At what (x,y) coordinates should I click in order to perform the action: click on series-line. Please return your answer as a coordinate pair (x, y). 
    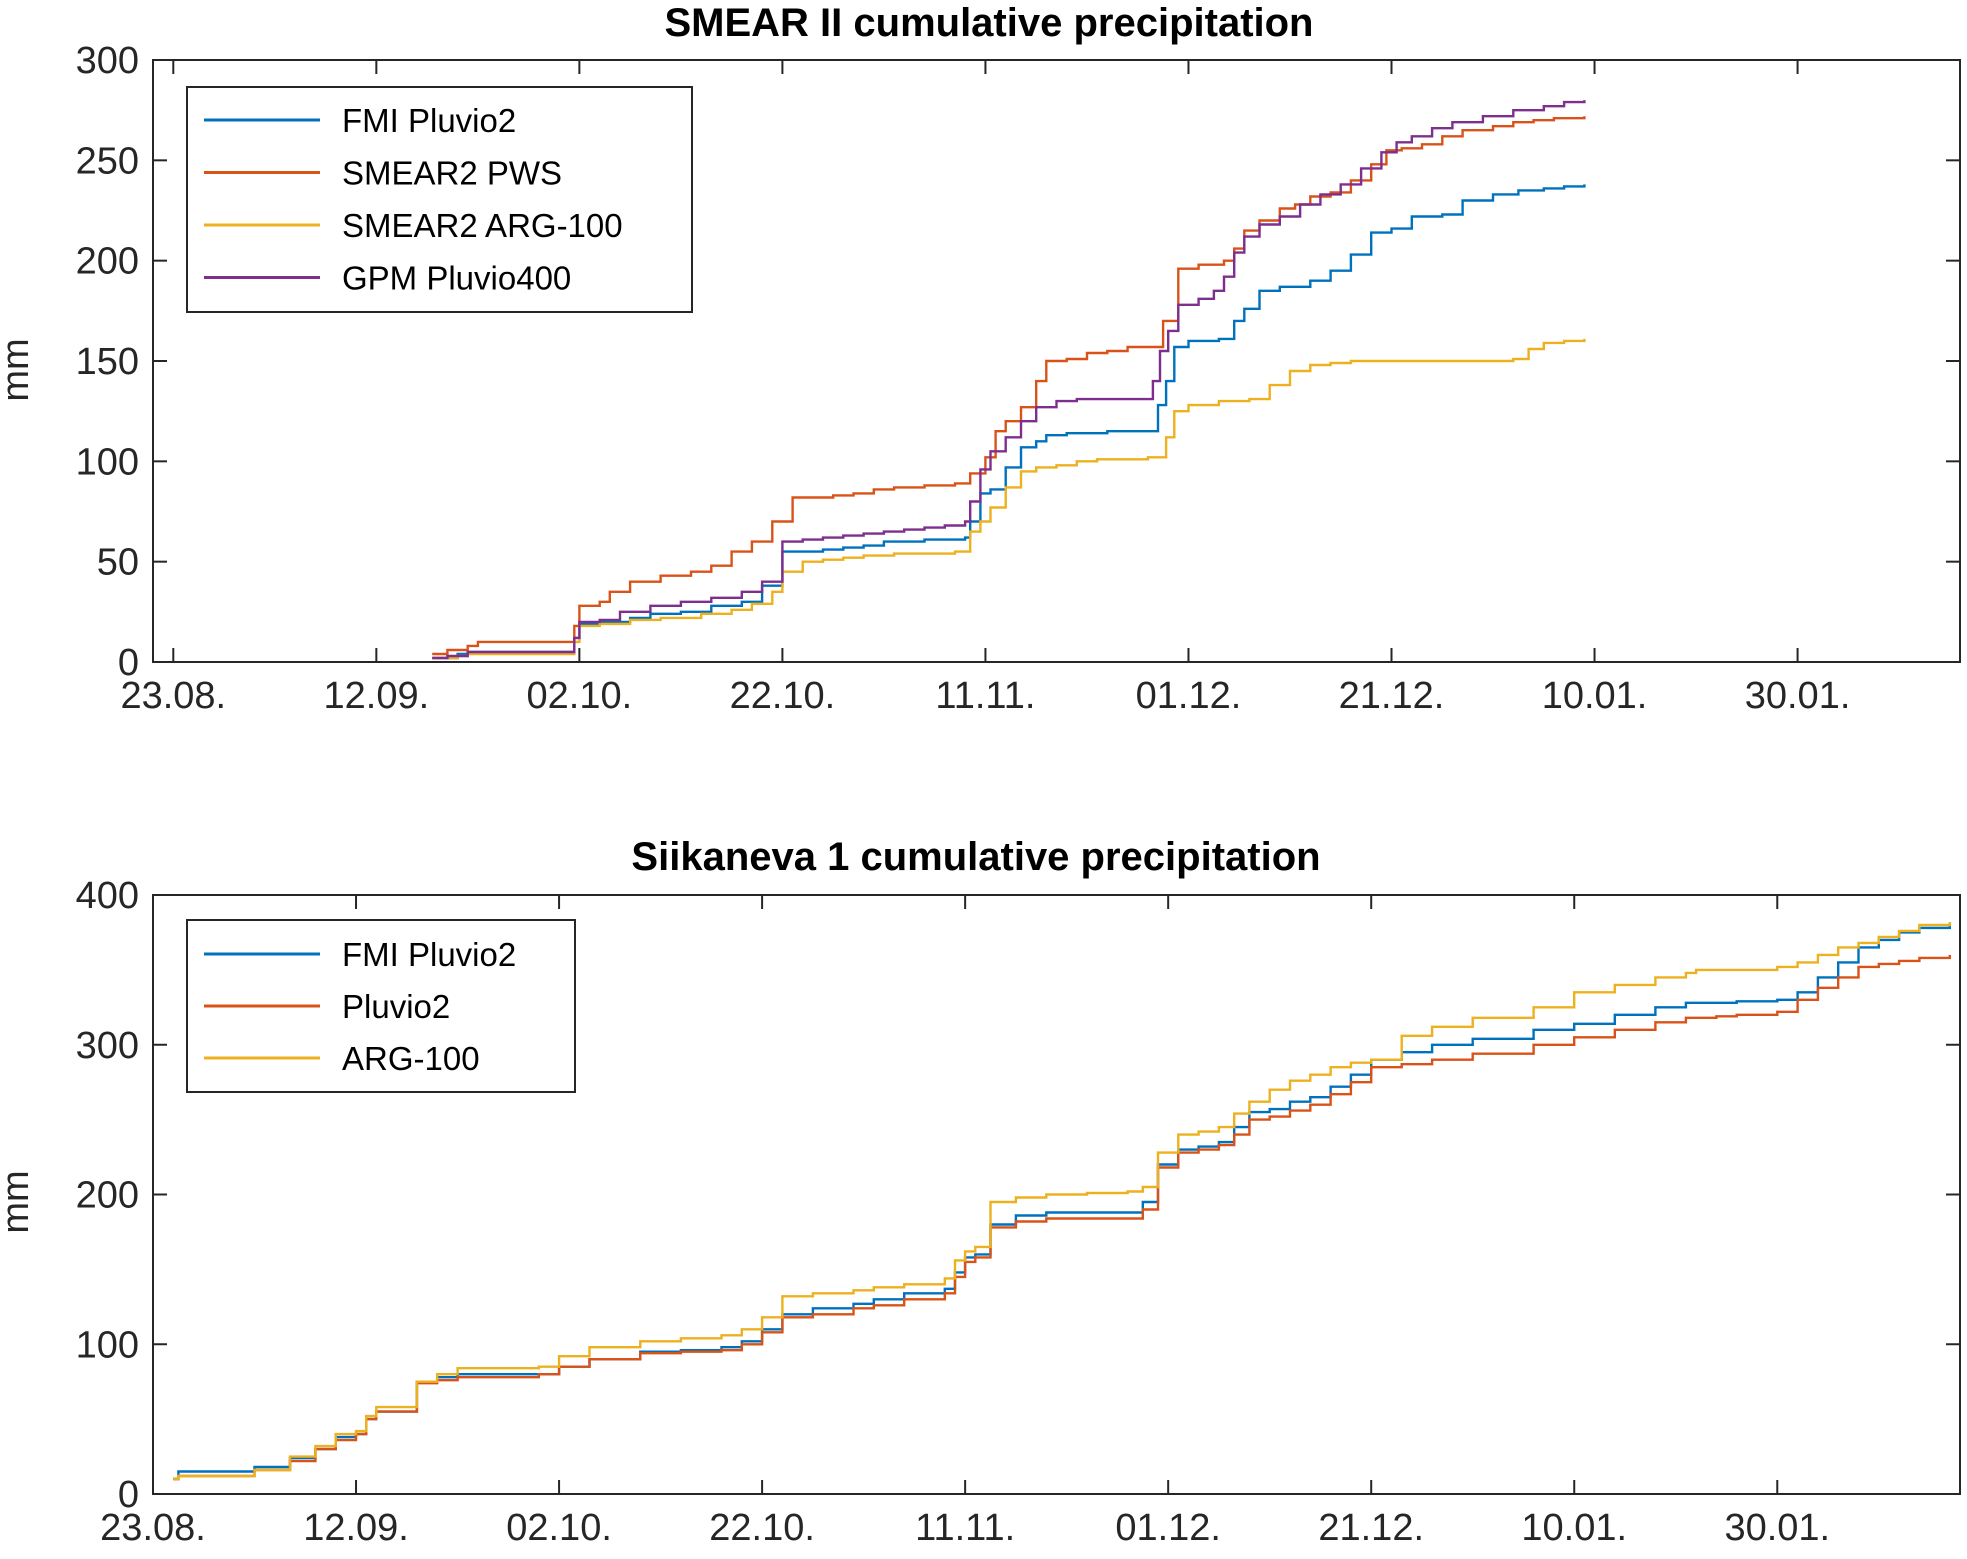
    Looking at the image, I should click on (1009, 499).